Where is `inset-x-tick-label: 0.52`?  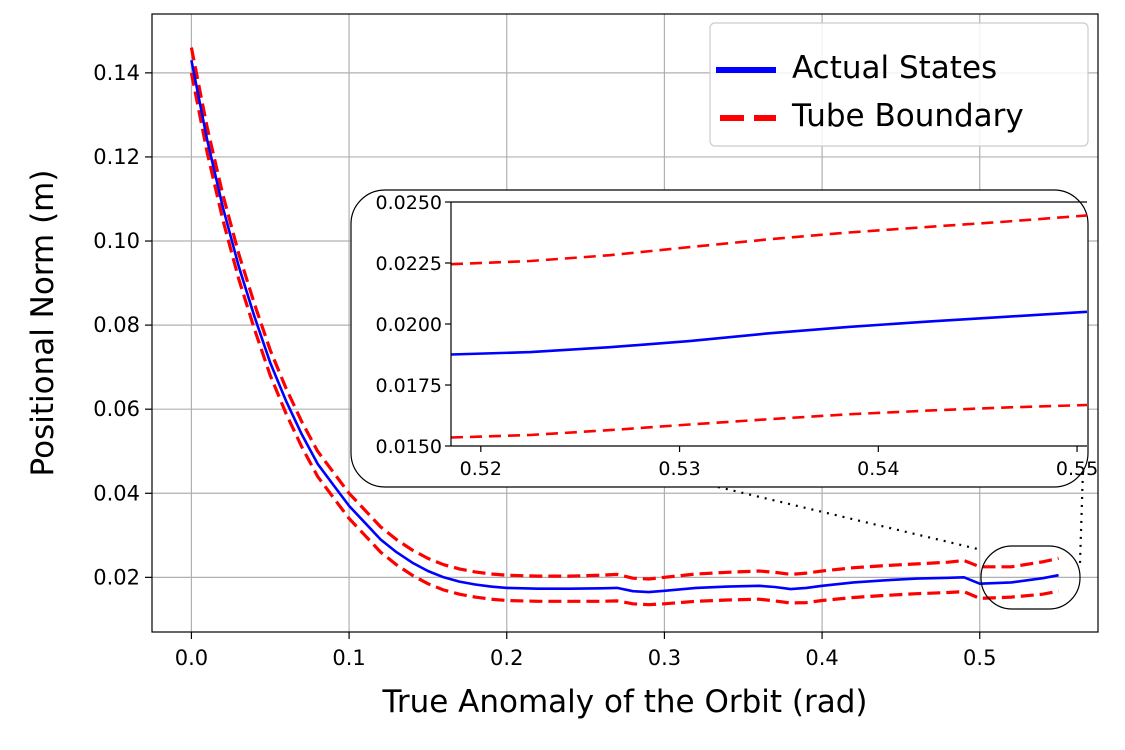 inset-x-tick-label: 0.52 is located at coordinates (481, 469).